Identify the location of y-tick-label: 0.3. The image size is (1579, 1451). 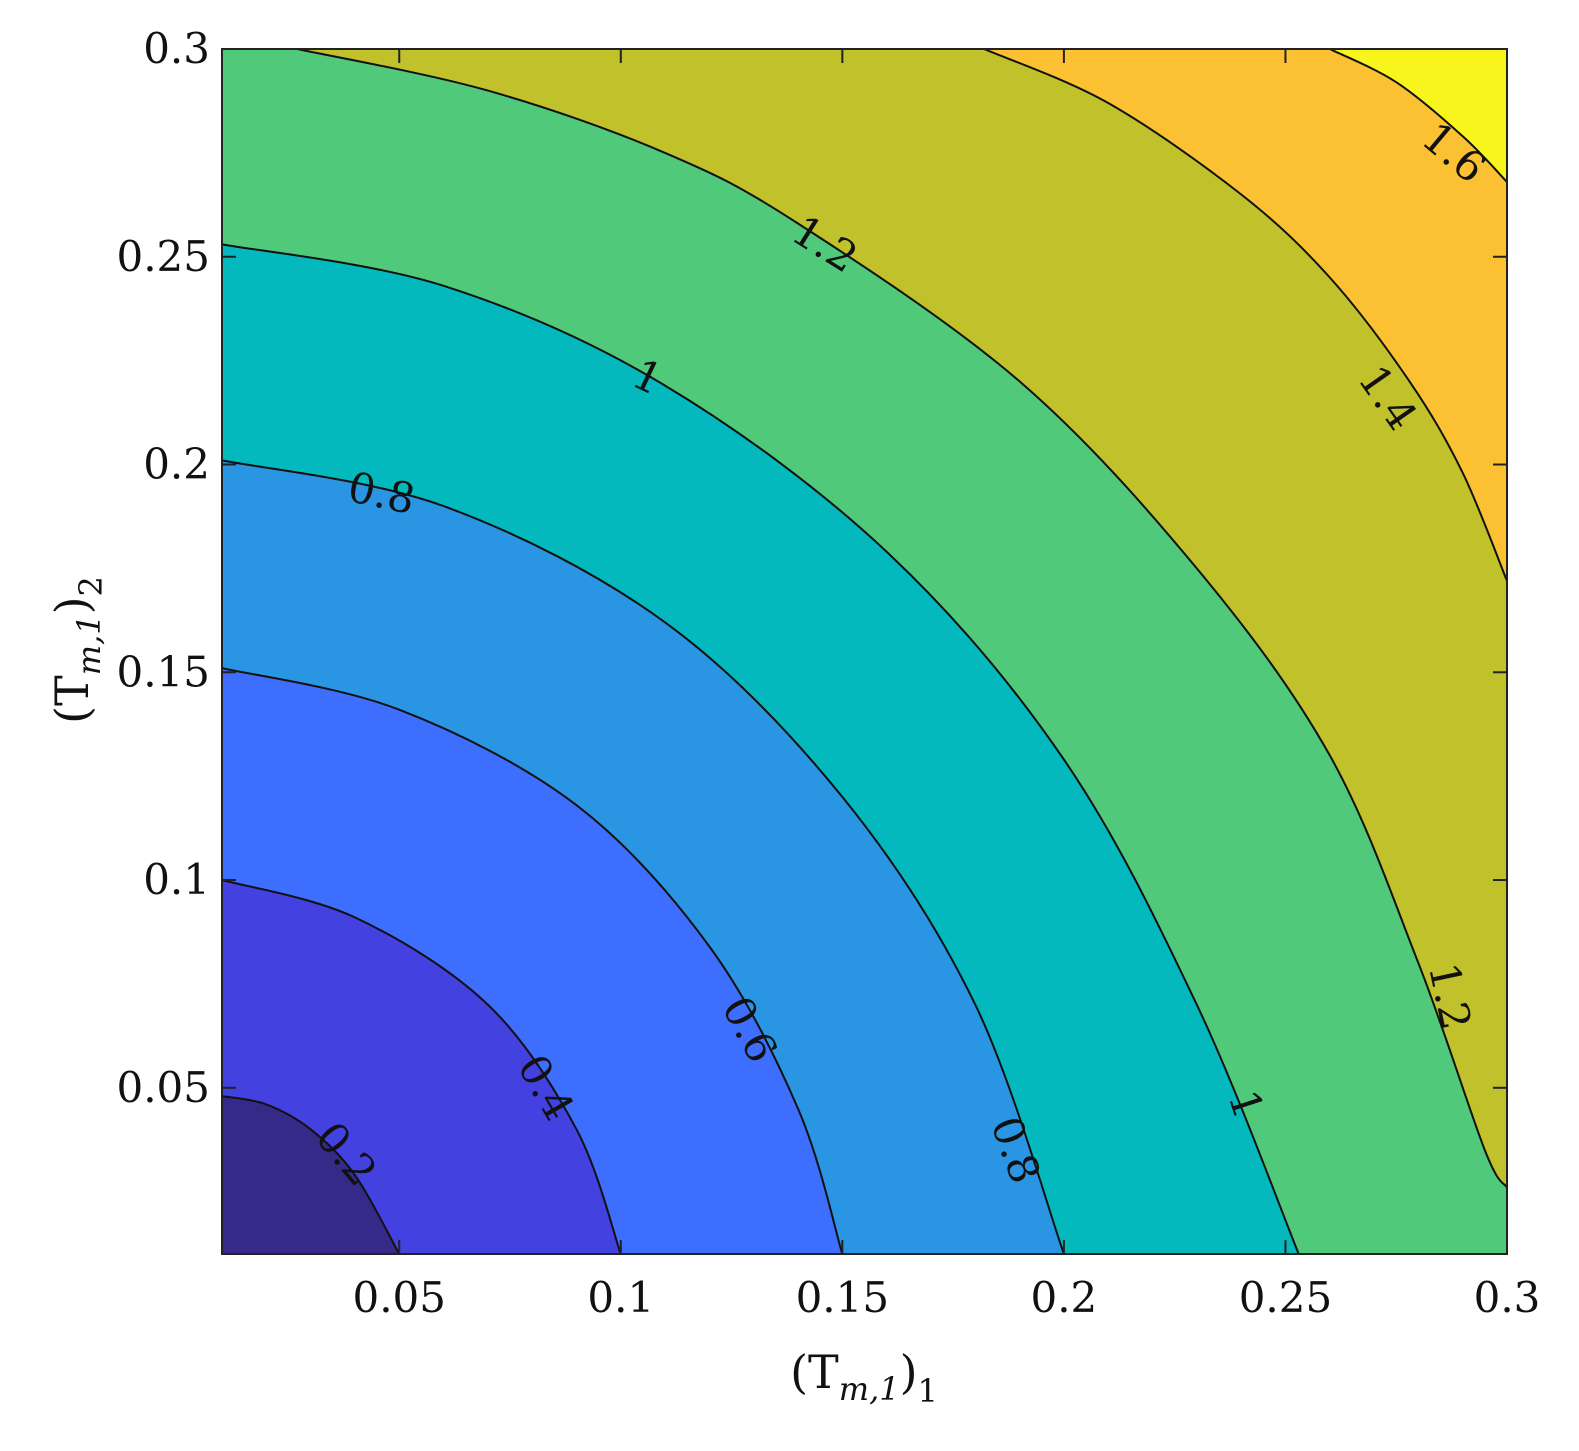
(176, 48).